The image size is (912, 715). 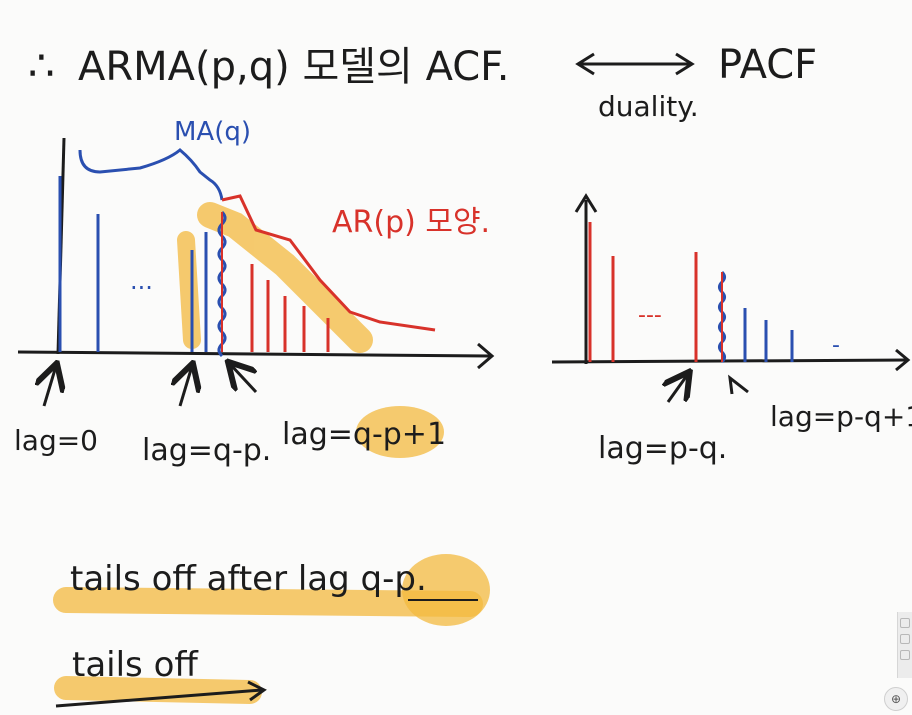 I want to click on acf-x-axis, so click(x=254, y=354).